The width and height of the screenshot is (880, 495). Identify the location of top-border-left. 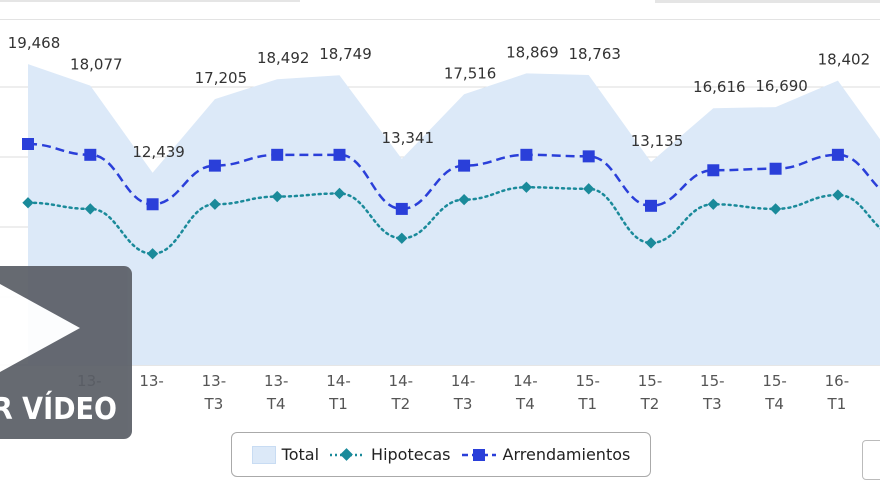
(150, 1).